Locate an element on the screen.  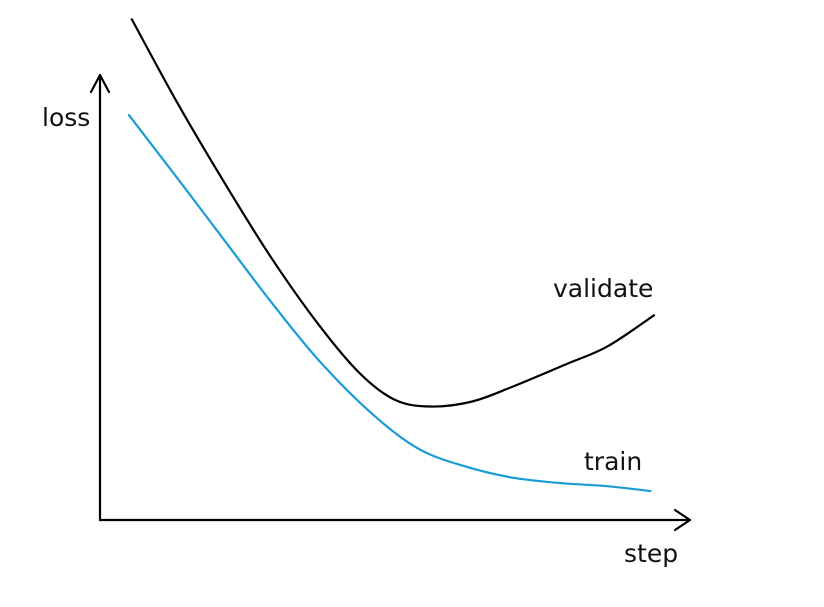
y-axis-arrow-icon is located at coordinates (100, 83).